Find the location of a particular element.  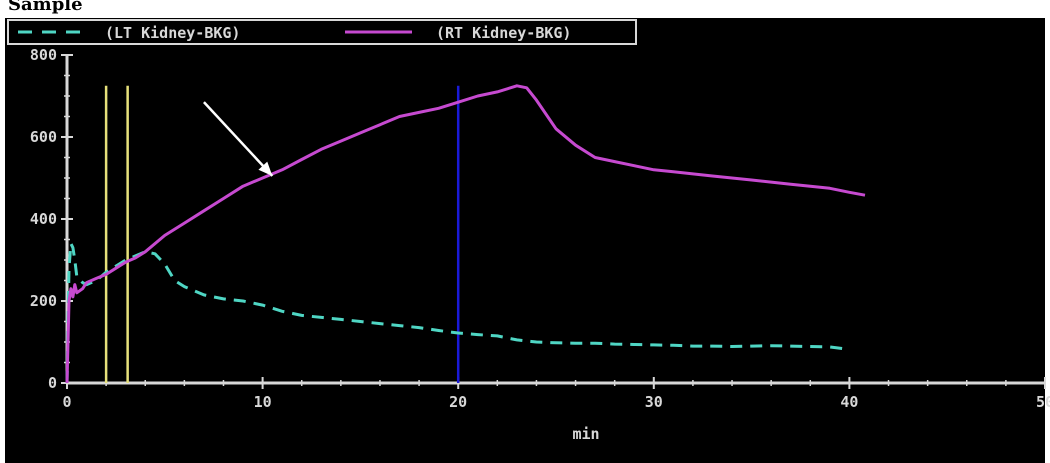

y-tick-label-0: 0 is located at coordinates (52, 383).